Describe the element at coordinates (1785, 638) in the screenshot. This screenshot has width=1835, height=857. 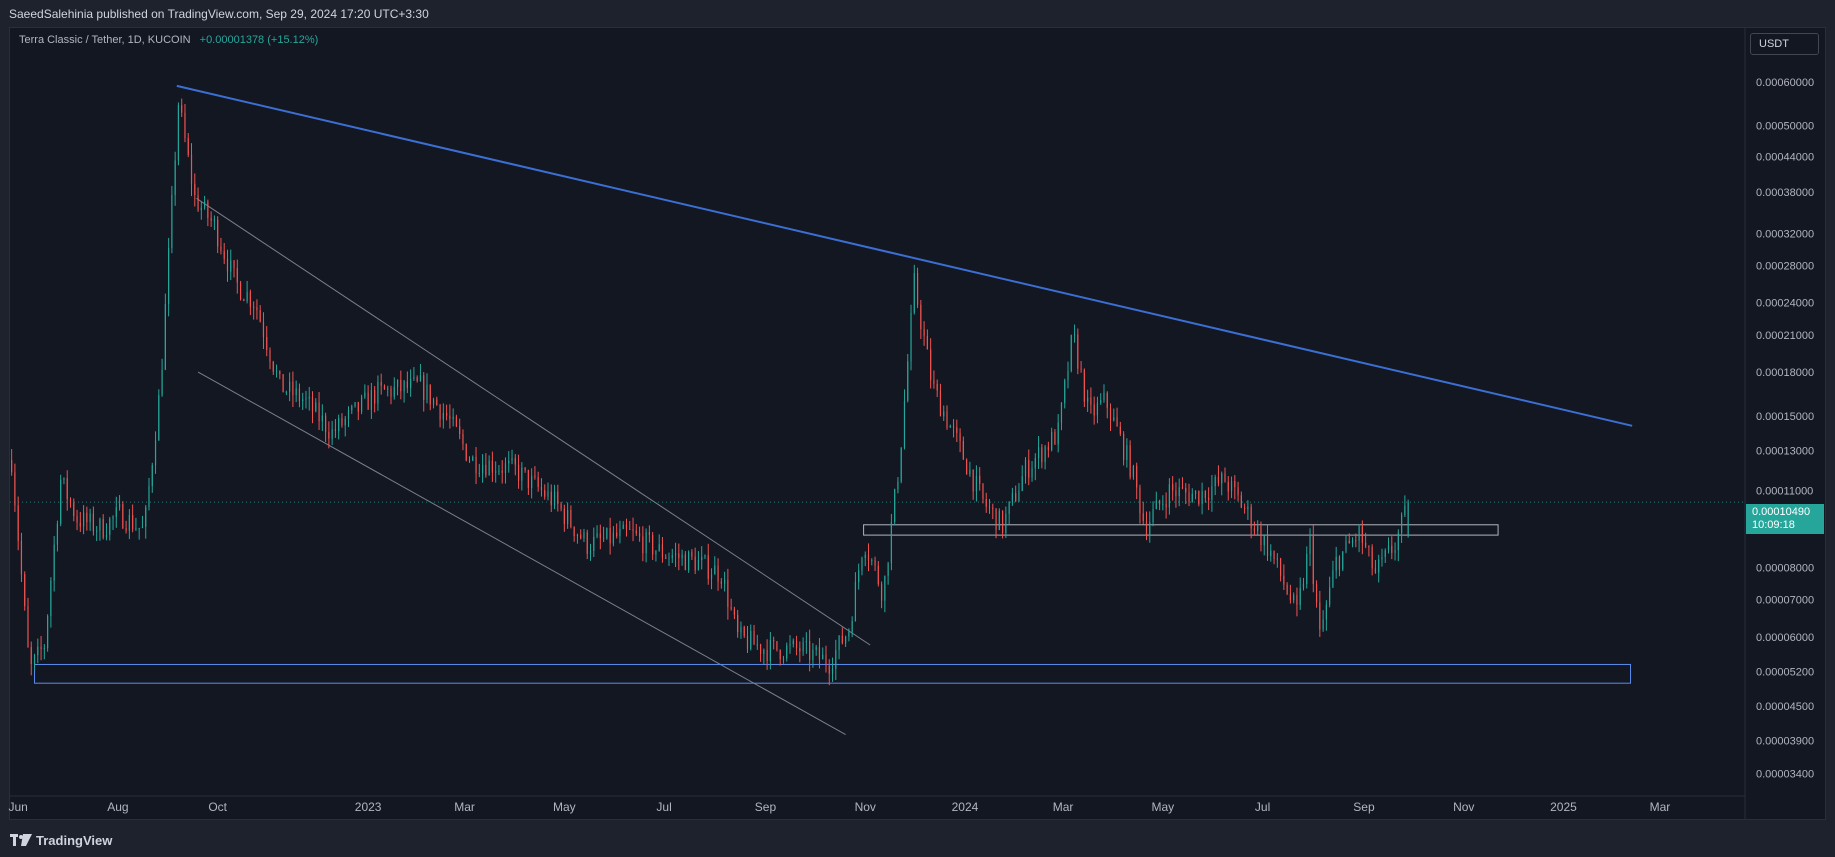
I see `y-tick-label: 0.00006000` at that location.